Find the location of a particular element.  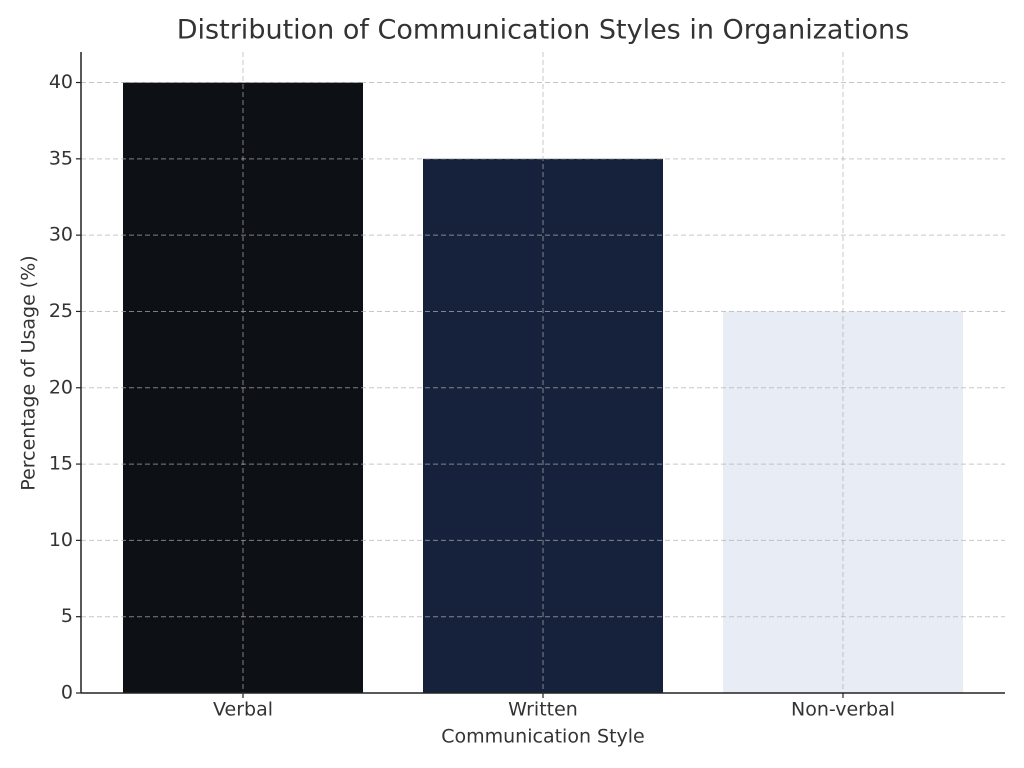

y-tick-label: 25 is located at coordinates (61, 311).